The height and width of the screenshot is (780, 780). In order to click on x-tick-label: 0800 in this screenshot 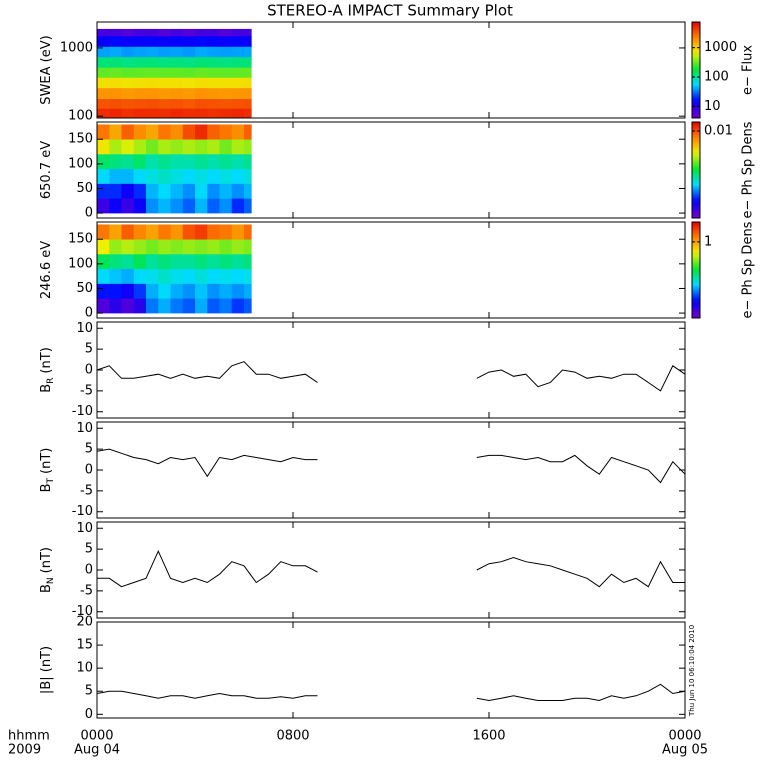, I will do `click(292, 736)`.